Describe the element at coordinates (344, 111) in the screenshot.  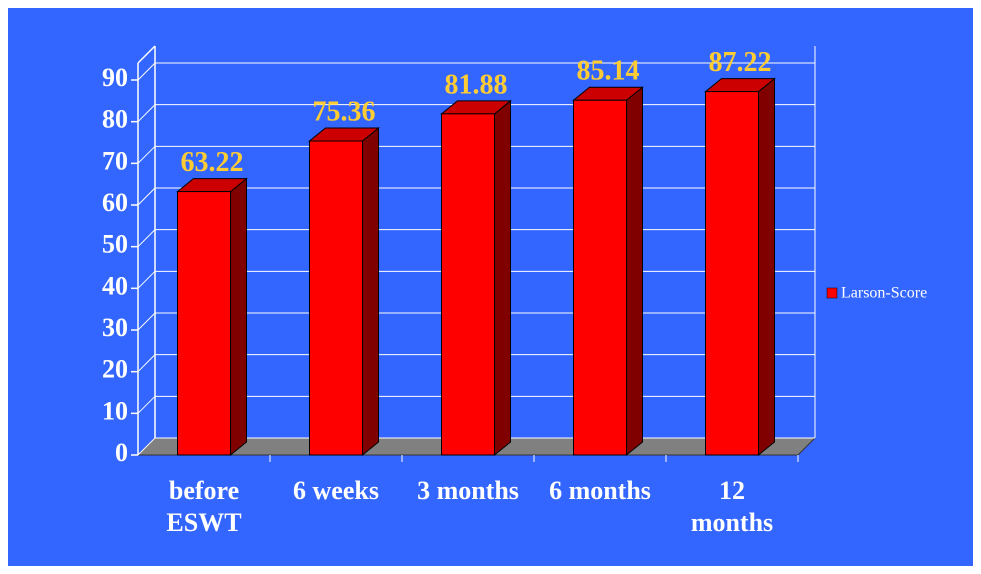
I see `value-label: 75.36` at that location.